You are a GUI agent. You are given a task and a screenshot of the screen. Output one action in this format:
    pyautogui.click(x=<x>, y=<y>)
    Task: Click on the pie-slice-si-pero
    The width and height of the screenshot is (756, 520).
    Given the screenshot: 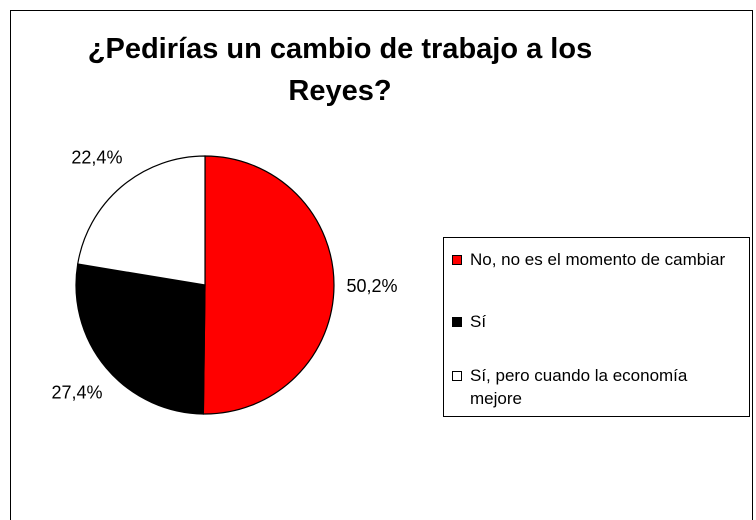 What is the action you would take?
    pyautogui.click(x=141, y=220)
    